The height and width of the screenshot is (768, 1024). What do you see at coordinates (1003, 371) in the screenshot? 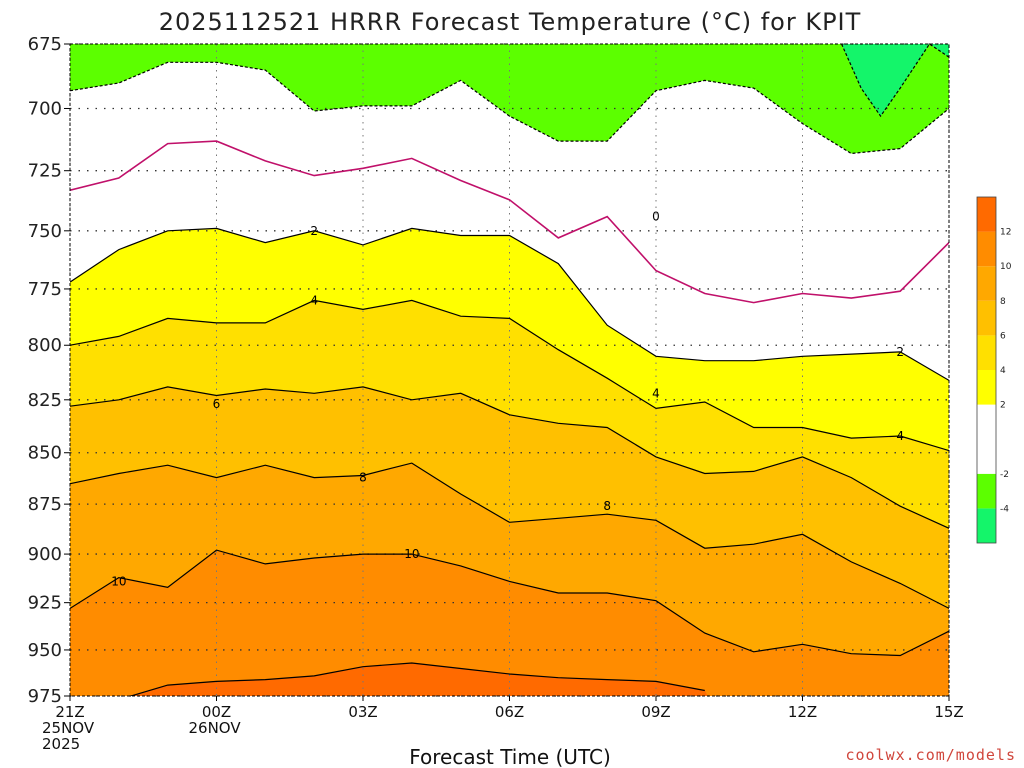
I see `colorbar-tick-label: 4` at bounding box center [1003, 371].